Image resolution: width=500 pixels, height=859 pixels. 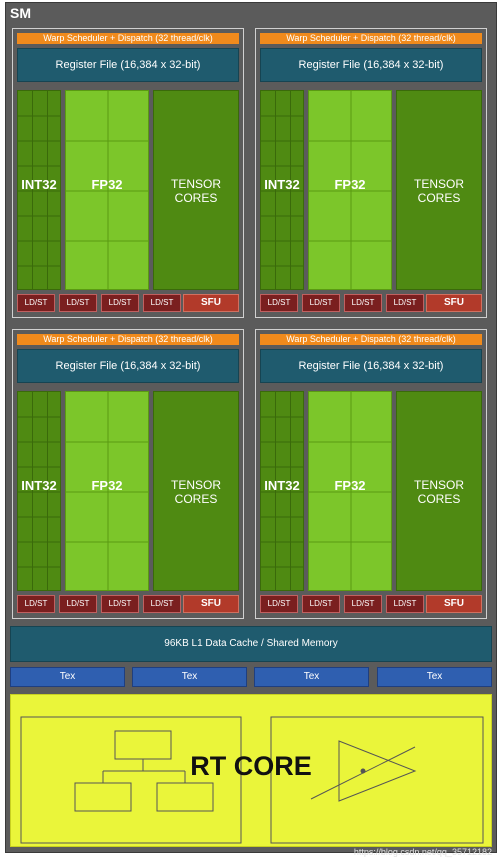 What do you see at coordinates (251, 766) in the screenshot?
I see `rt-core-label: RT CORE` at bounding box center [251, 766].